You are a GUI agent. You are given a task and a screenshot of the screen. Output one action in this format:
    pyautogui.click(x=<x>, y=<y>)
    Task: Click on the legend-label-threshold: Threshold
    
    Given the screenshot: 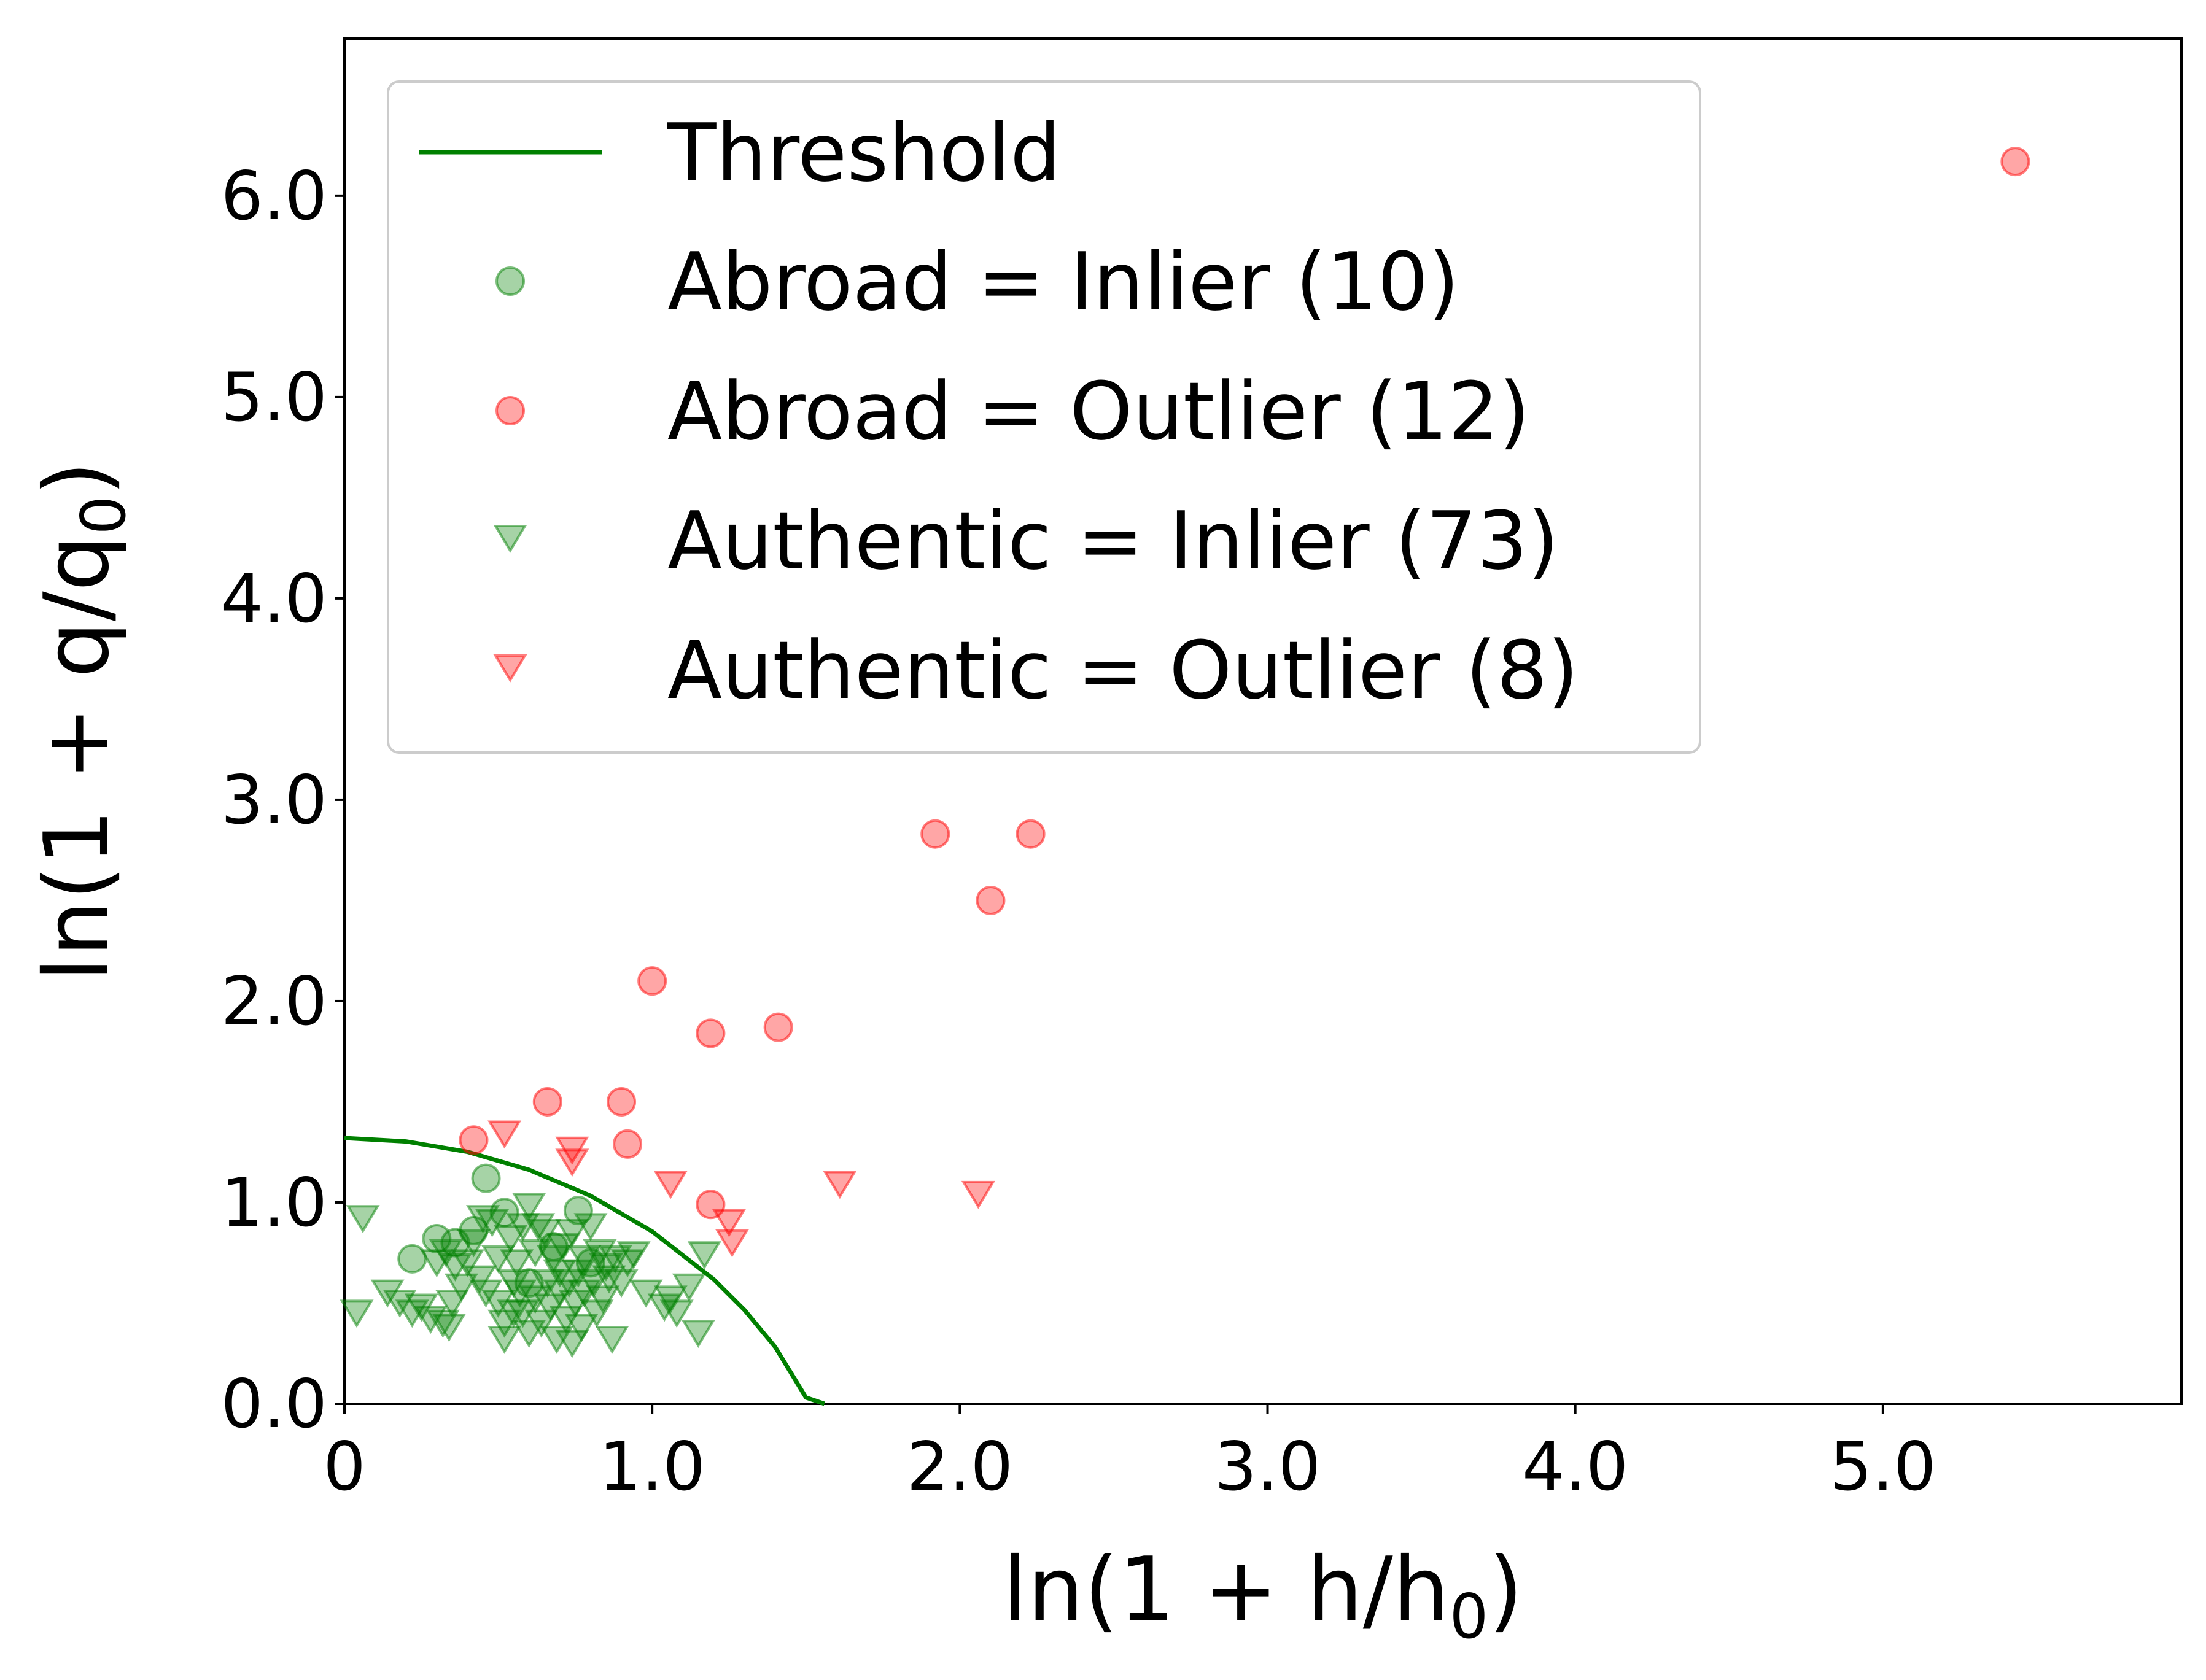 What is the action you would take?
    pyautogui.click(x=864, y=152)
    